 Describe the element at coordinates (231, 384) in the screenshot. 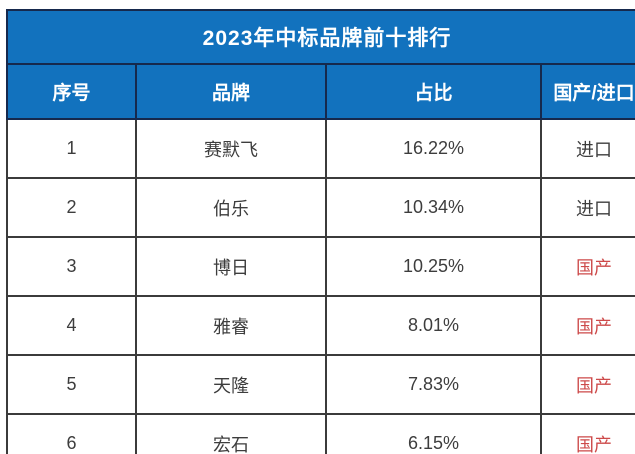

I see `cell-brand: 天隆` at that location.